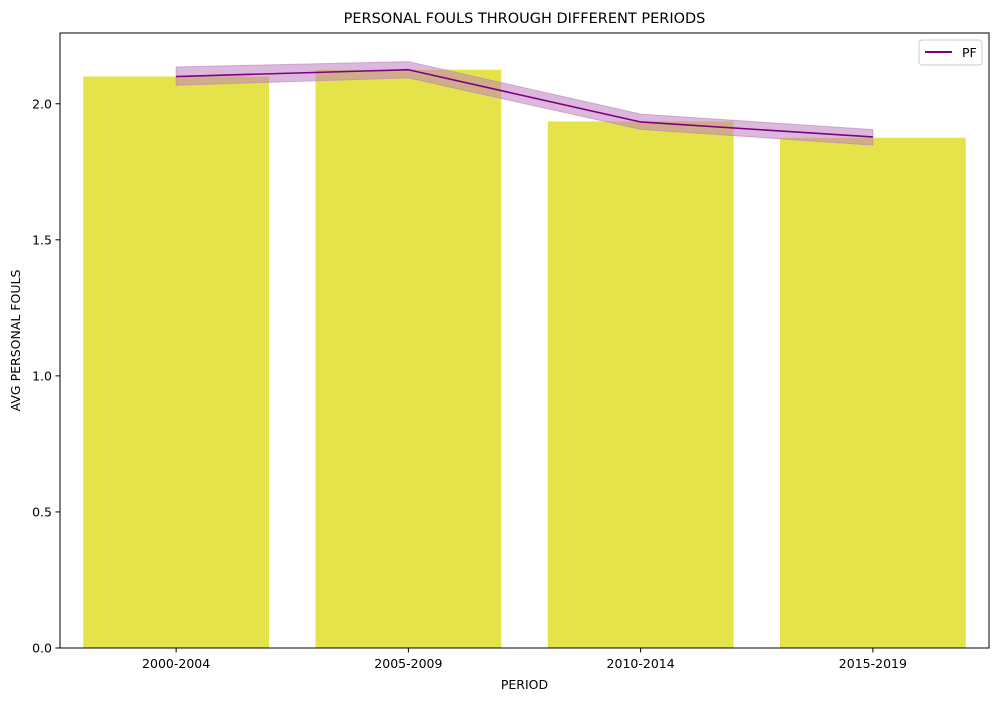  I want to click on x-tick-label: 2005-2009, so click(408, 663).